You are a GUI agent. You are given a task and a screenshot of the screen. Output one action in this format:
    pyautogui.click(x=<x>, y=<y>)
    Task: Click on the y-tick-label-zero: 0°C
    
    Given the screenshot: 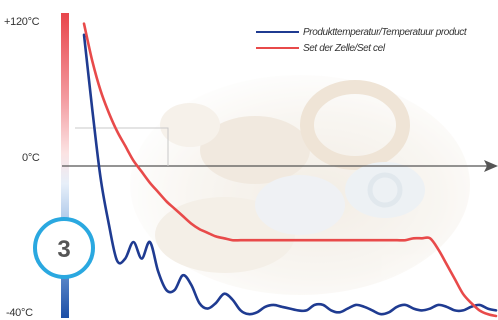 What is the action you would take?
    pyautogui.click(x=31, y=158)
    